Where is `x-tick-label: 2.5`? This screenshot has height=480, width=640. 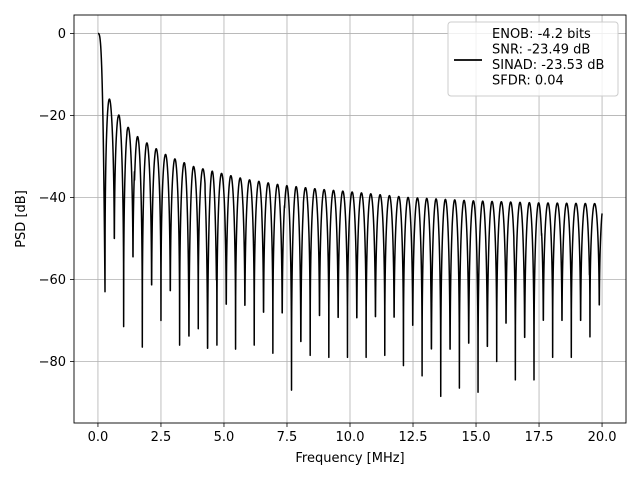 x-tick-label: 2.5 is located at coordinates (161, 437).